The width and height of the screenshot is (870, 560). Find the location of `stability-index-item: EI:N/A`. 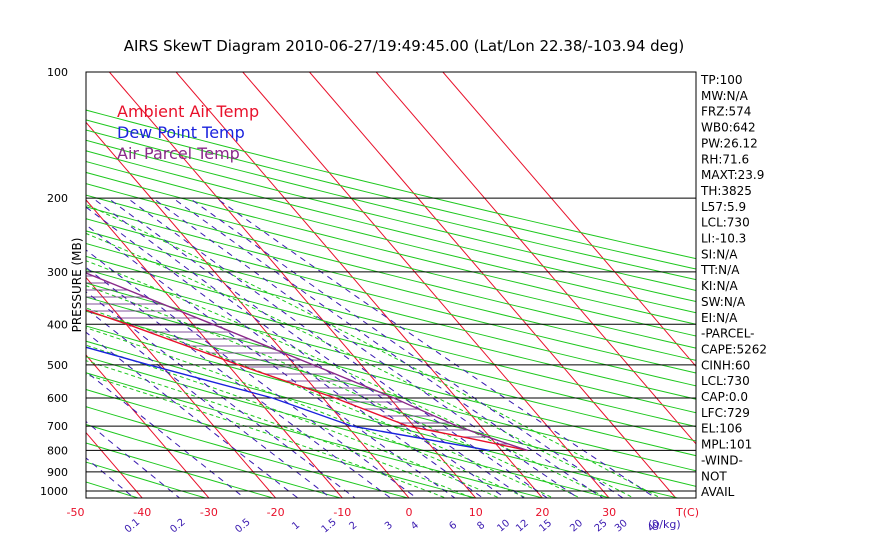

stability-index-item: EI:N/A is located at coordinates (719, 318).